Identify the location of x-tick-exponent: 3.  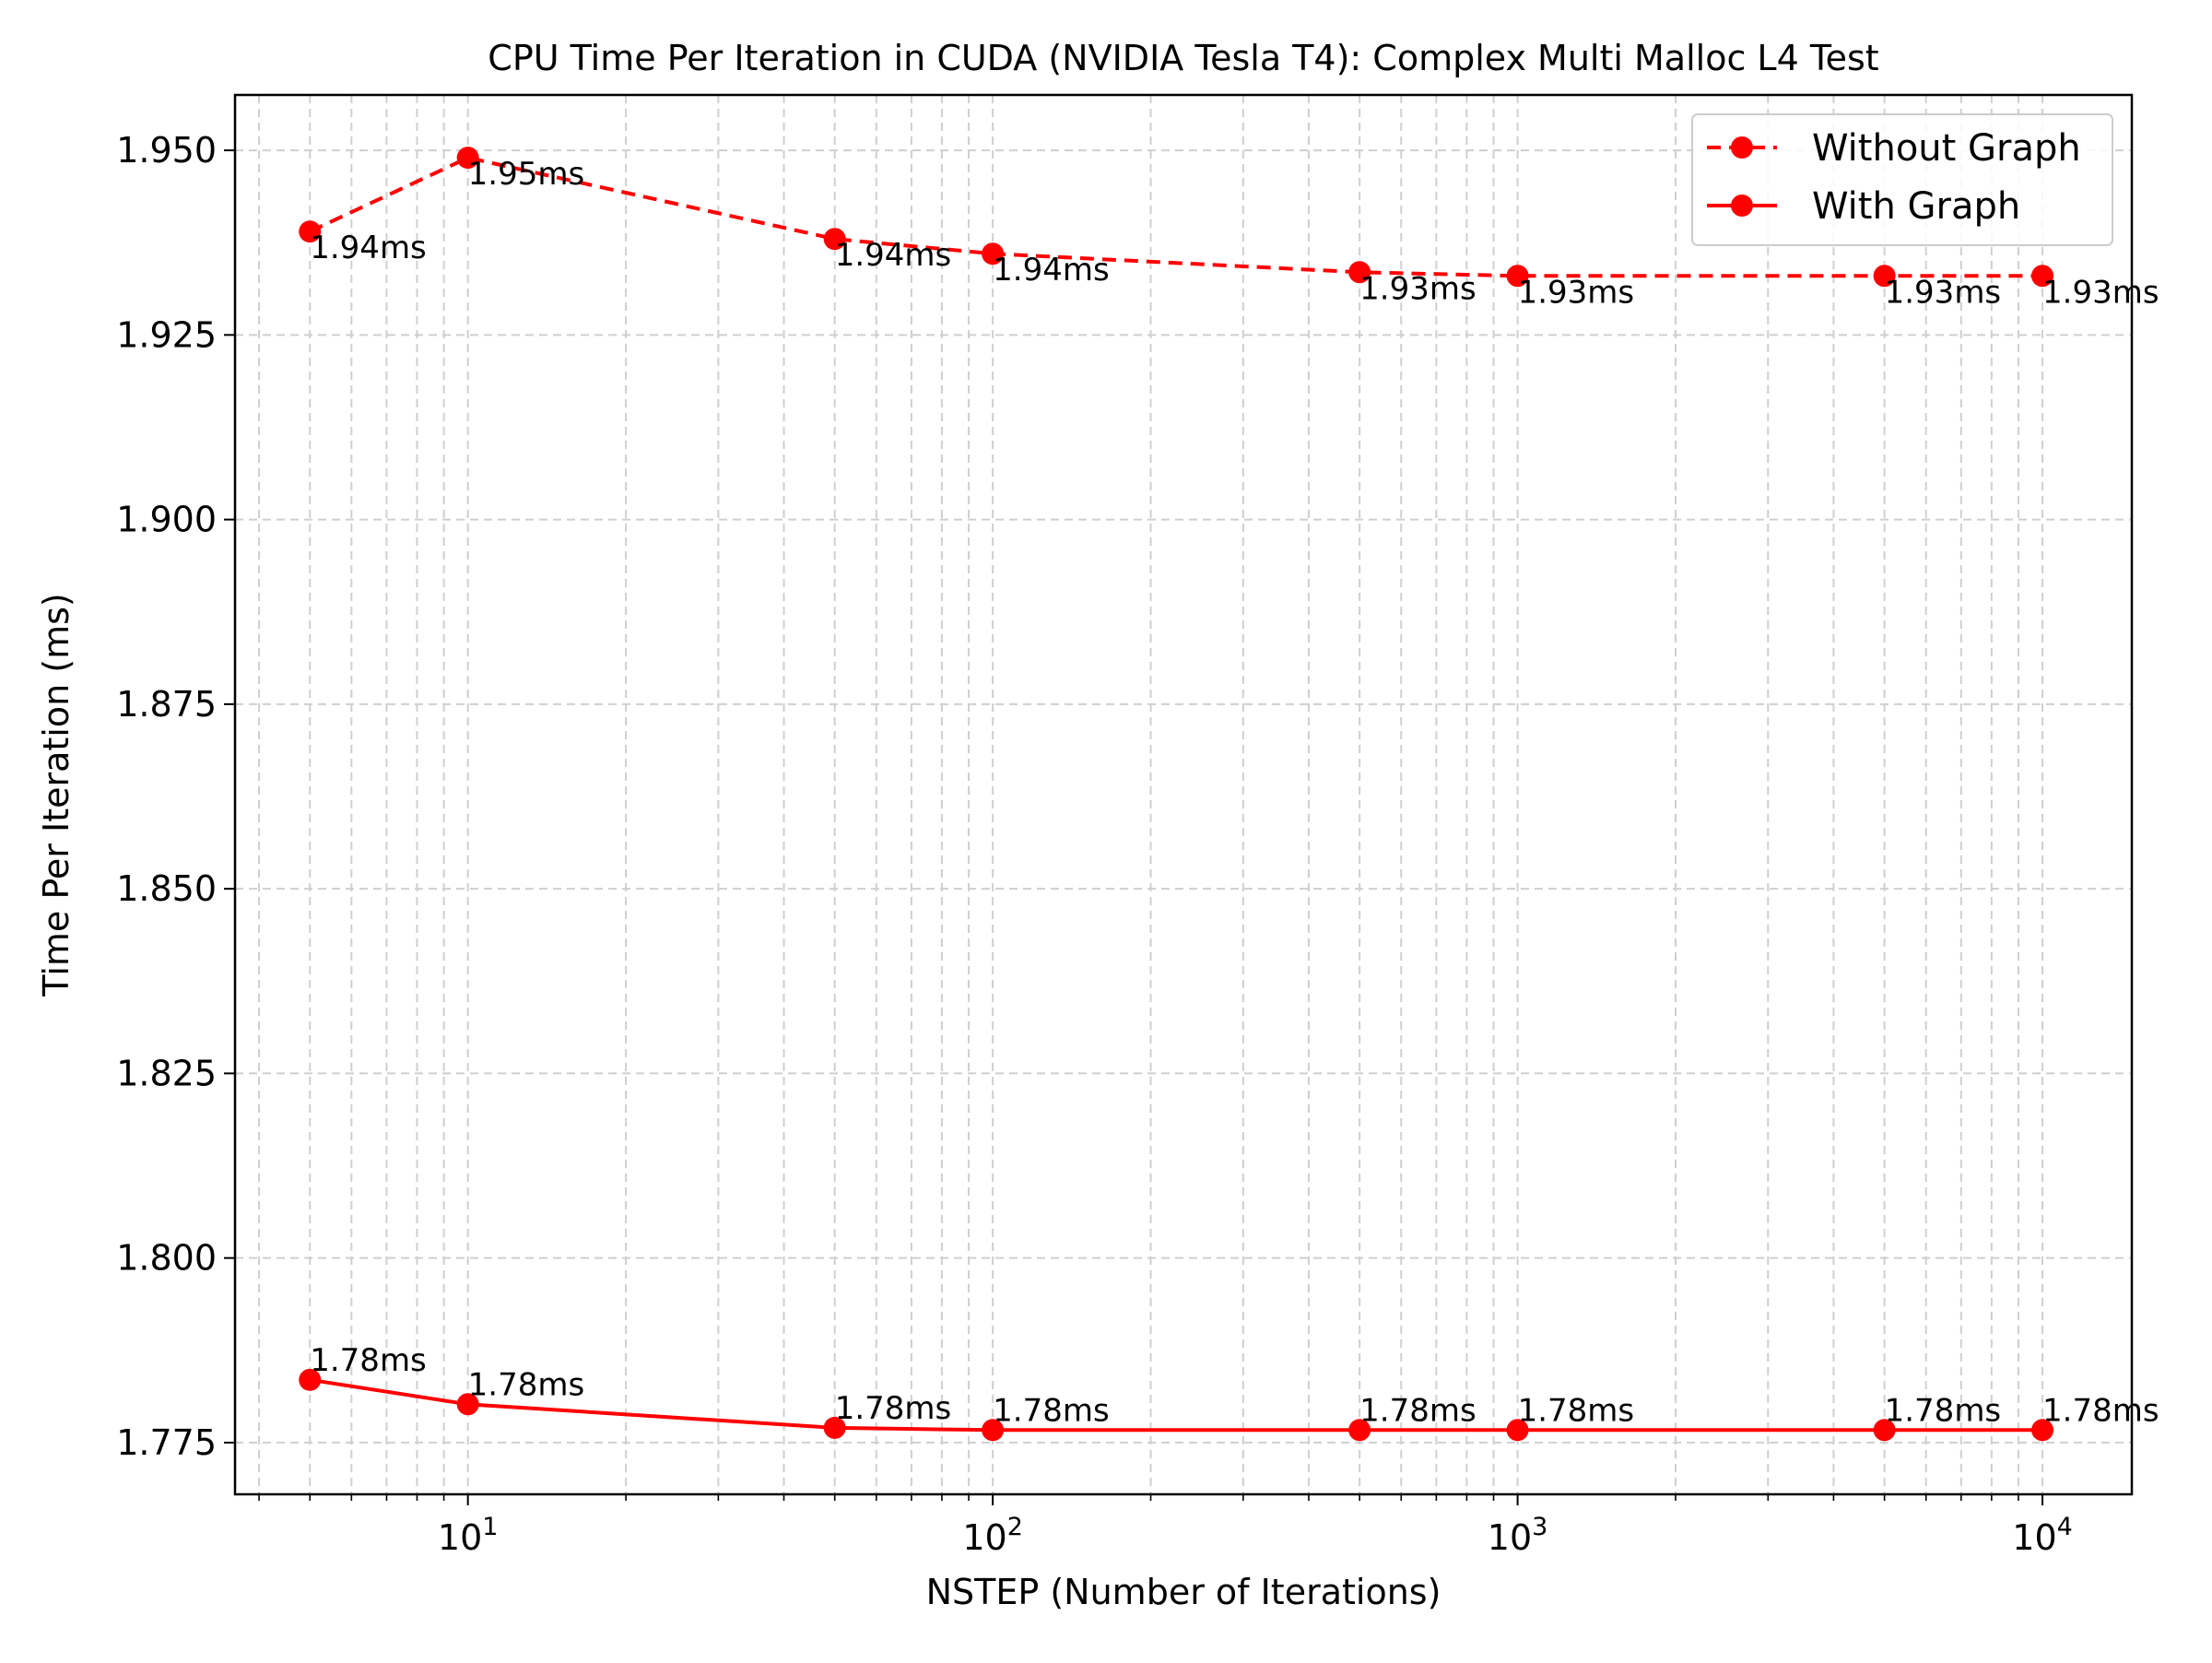
(1539, 1527).